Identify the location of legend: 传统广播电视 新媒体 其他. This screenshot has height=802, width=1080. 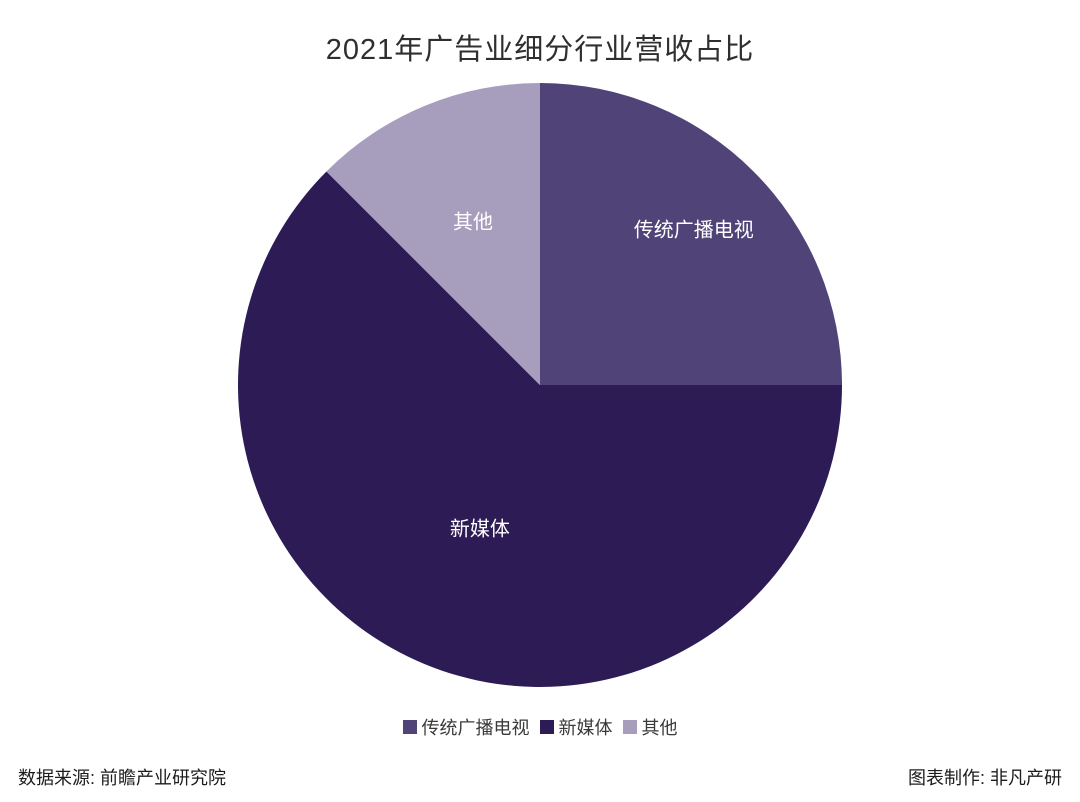
(540, 727).